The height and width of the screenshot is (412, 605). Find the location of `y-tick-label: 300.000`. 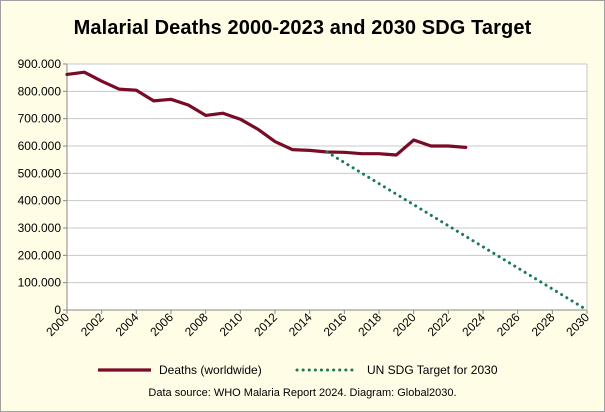

y-tick-label: 300.000 is located at coordinates (40, 228).